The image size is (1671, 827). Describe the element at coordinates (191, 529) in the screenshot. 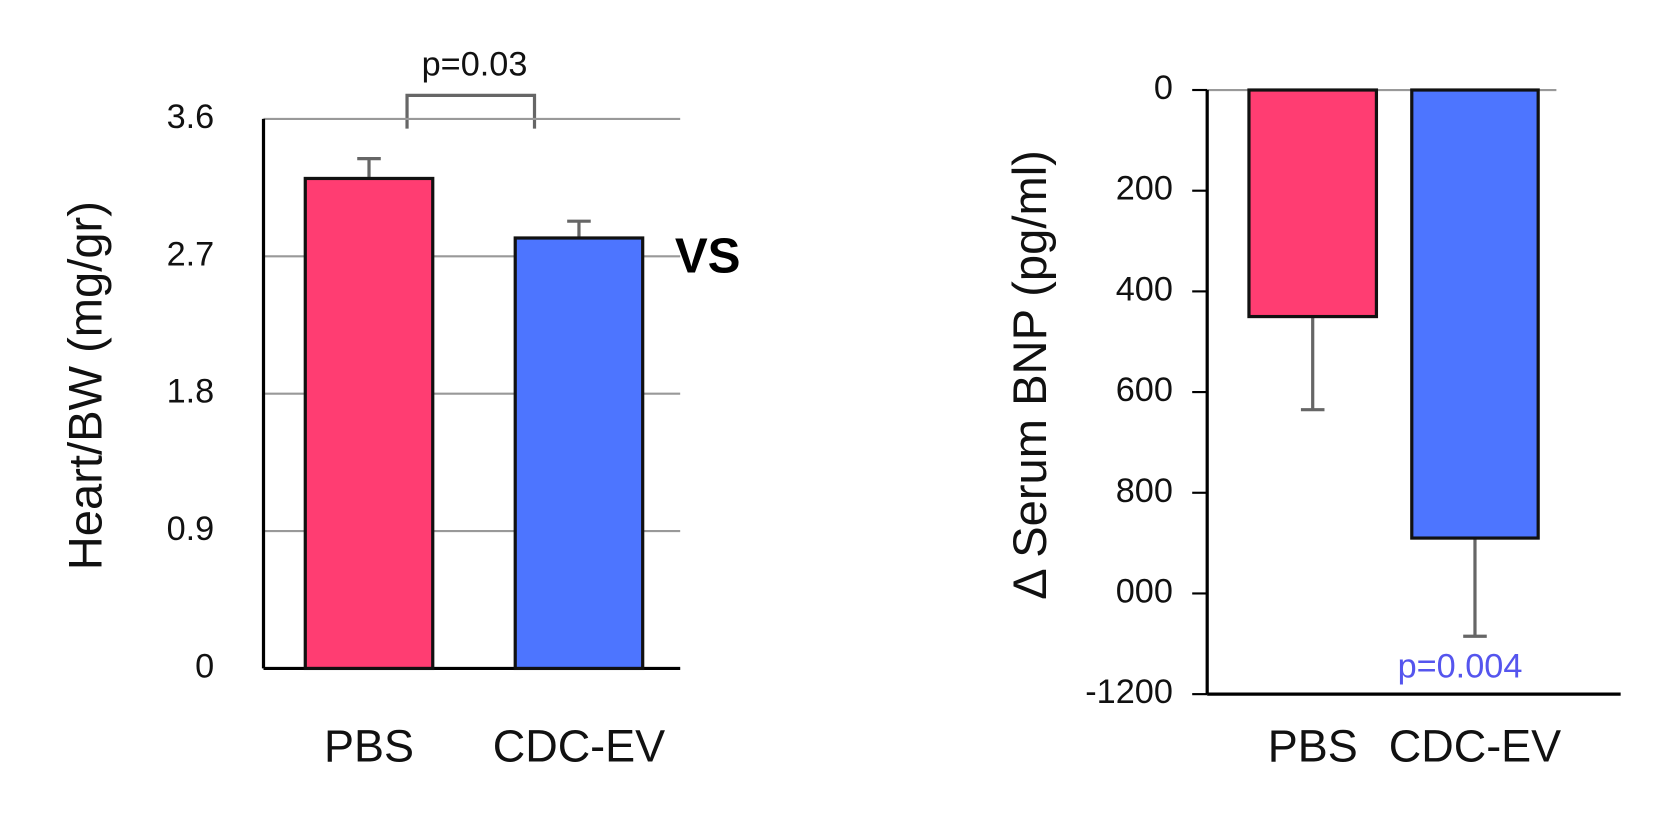

I see `y-tick-label: 0.9` at that location.